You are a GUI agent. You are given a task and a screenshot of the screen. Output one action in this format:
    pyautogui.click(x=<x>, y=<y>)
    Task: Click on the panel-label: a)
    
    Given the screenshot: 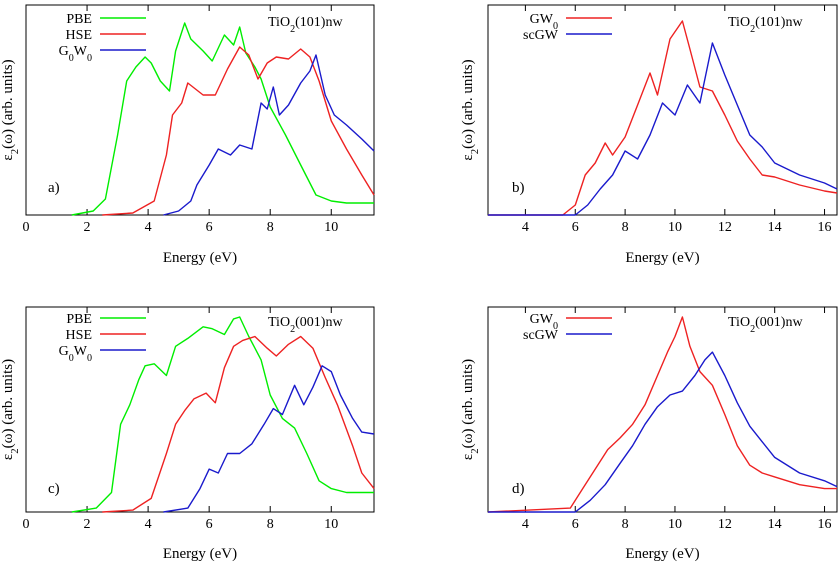 What is the action you would take?
    pyautogui.click(x=54, y=188)
    